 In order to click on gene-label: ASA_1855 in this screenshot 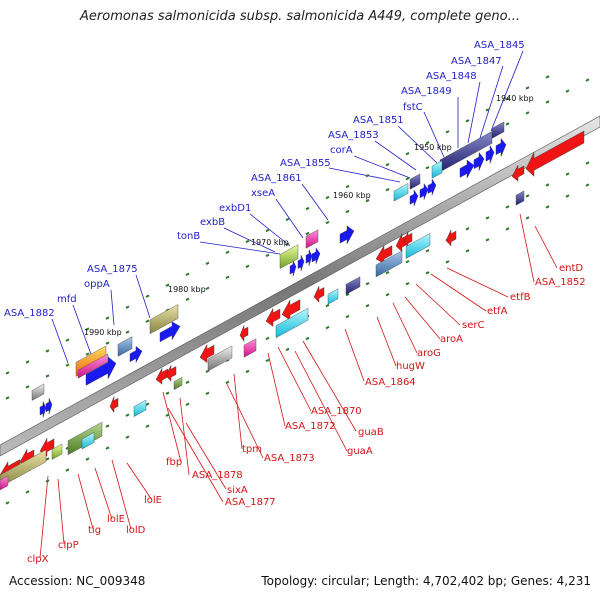, I will do `click(305, 163)`.